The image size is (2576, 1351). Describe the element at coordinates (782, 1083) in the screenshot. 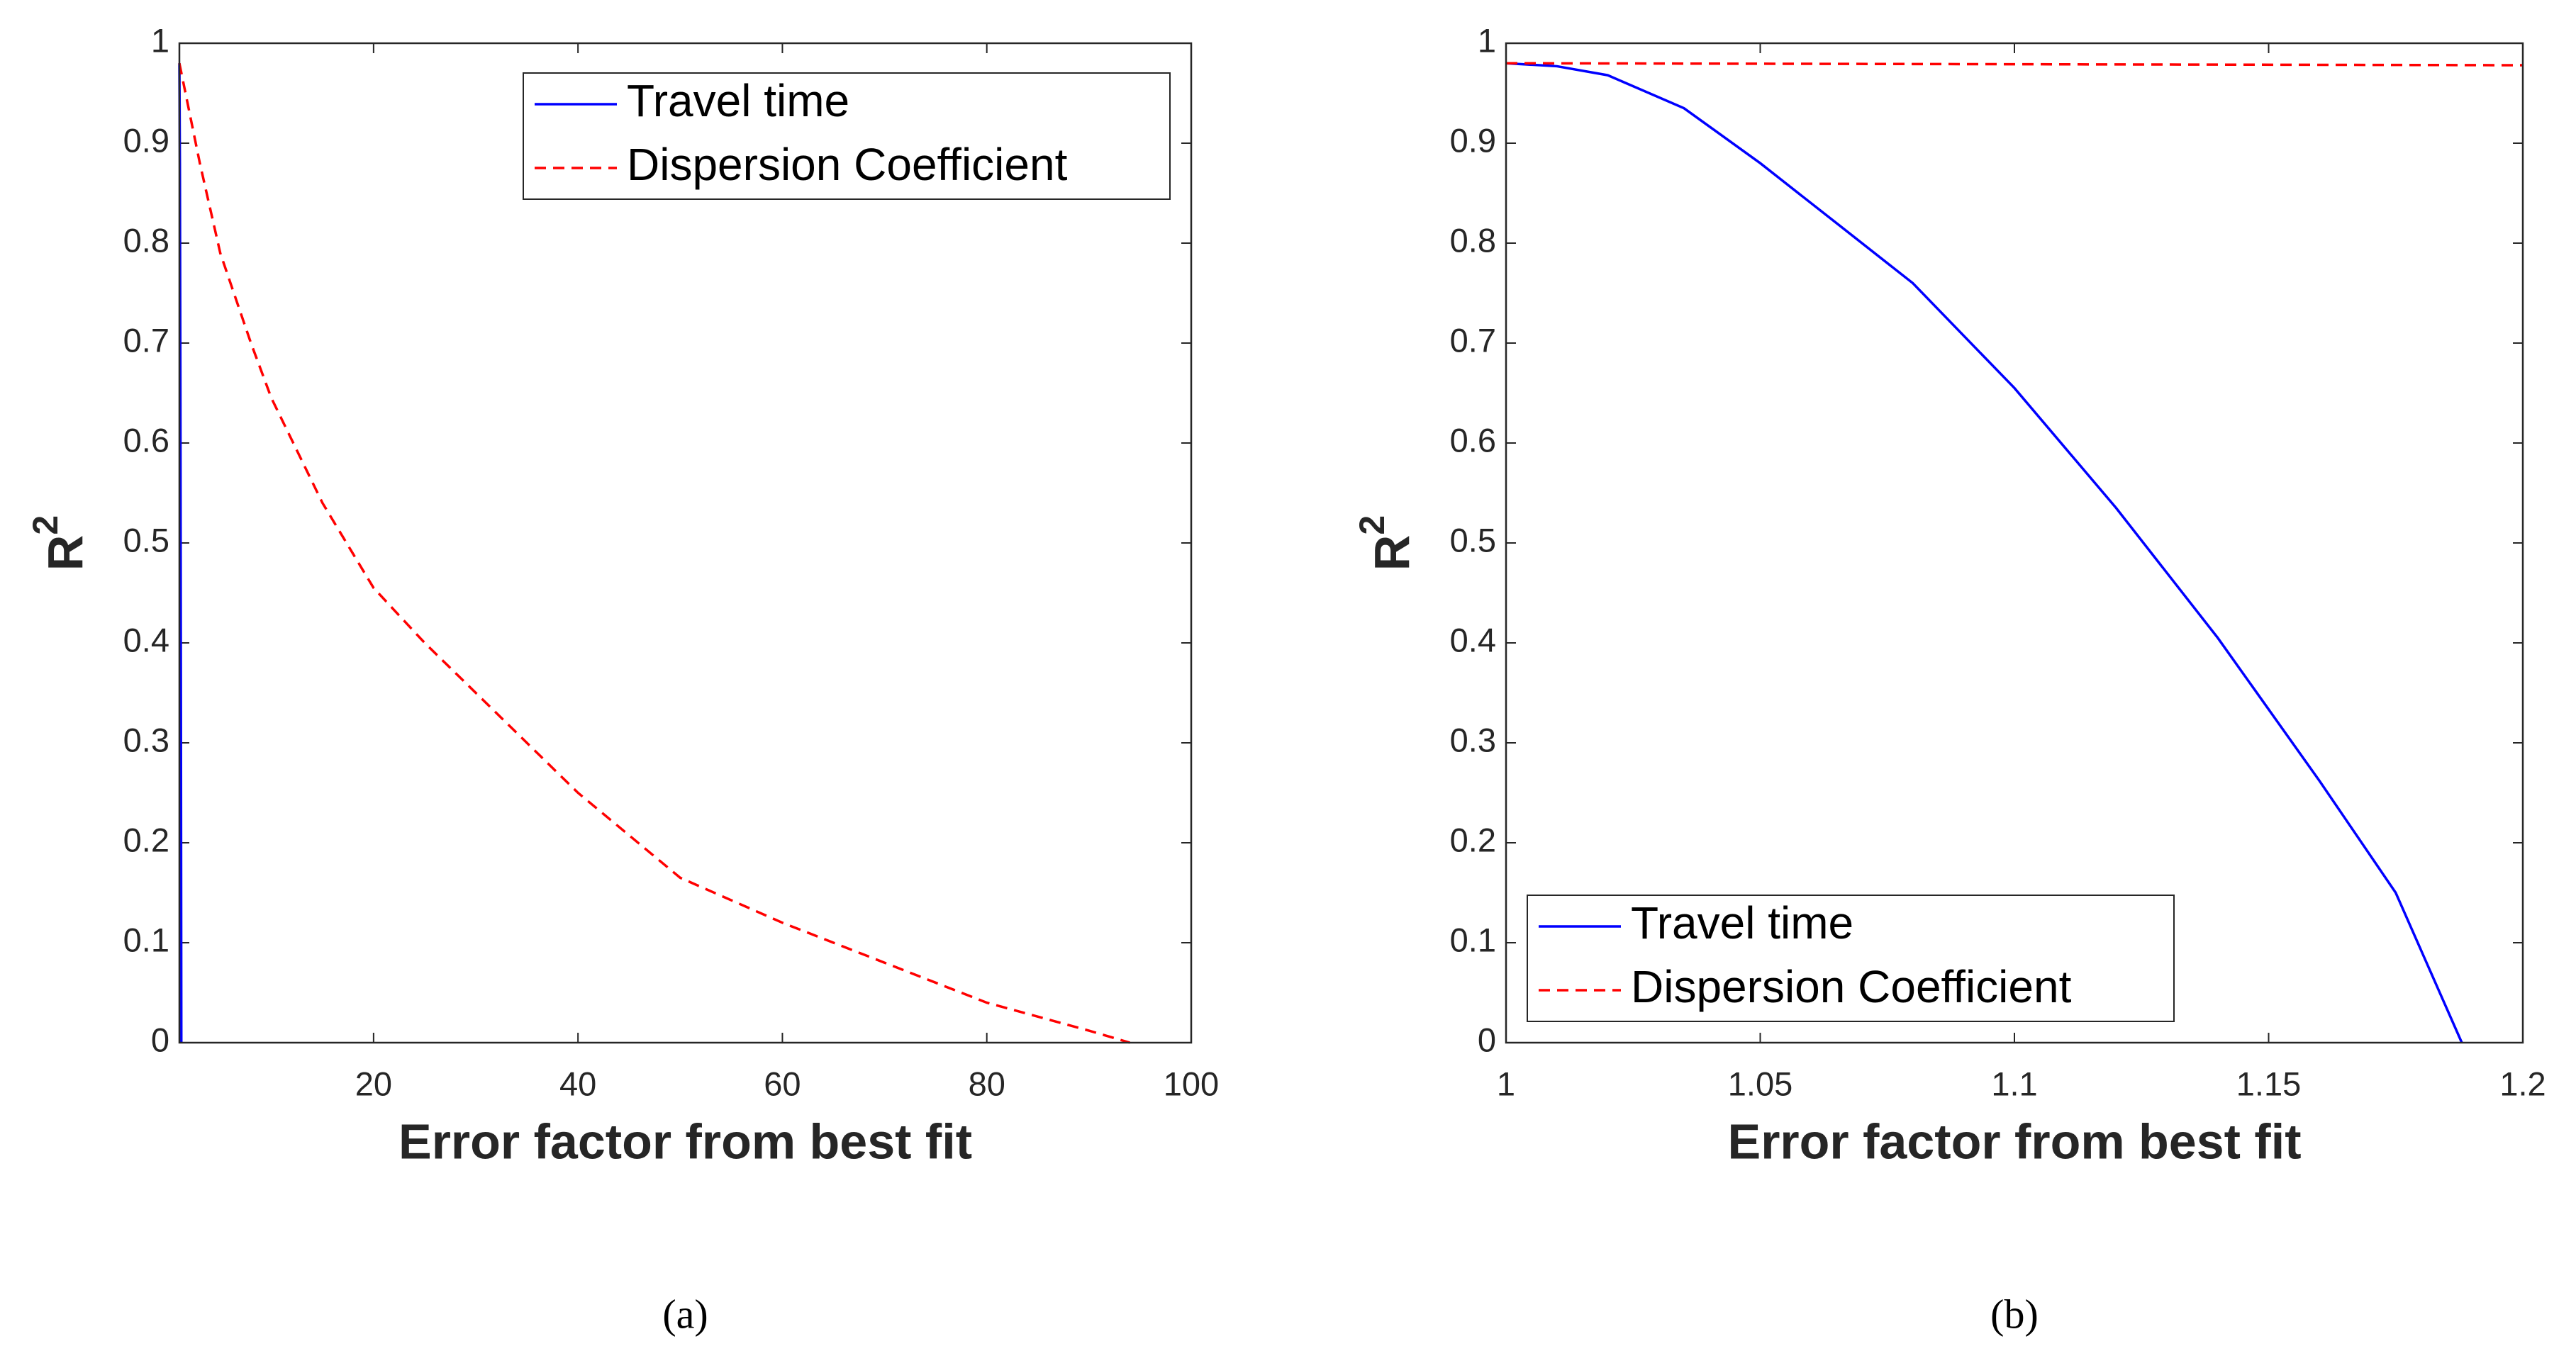

I see `x-tick-label: 60` at that location.